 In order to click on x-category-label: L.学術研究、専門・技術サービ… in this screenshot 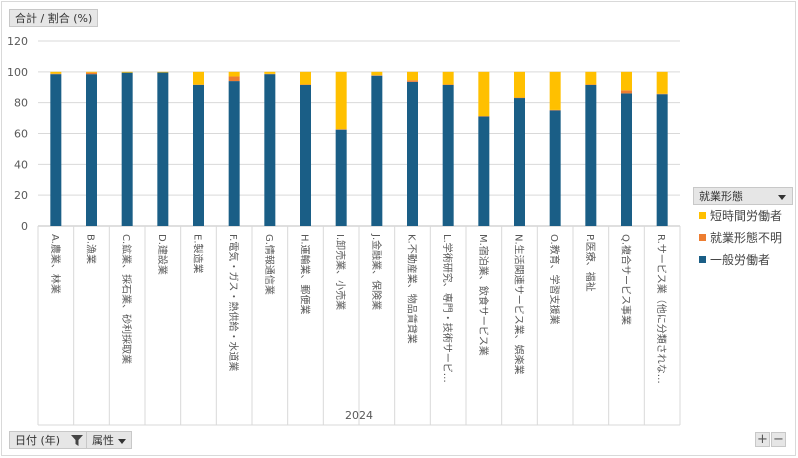, I will do `click(447, 308)`.